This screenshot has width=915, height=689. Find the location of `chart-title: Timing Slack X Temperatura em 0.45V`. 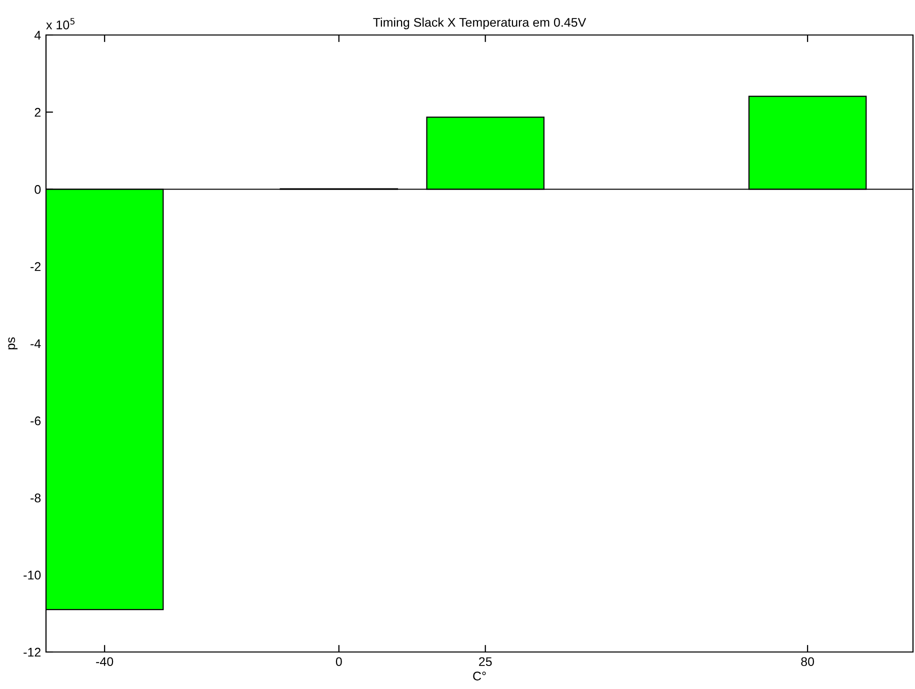

chart-title: Timing Slack X Temperatura em 0.45V is located at coordinates (479, 24).